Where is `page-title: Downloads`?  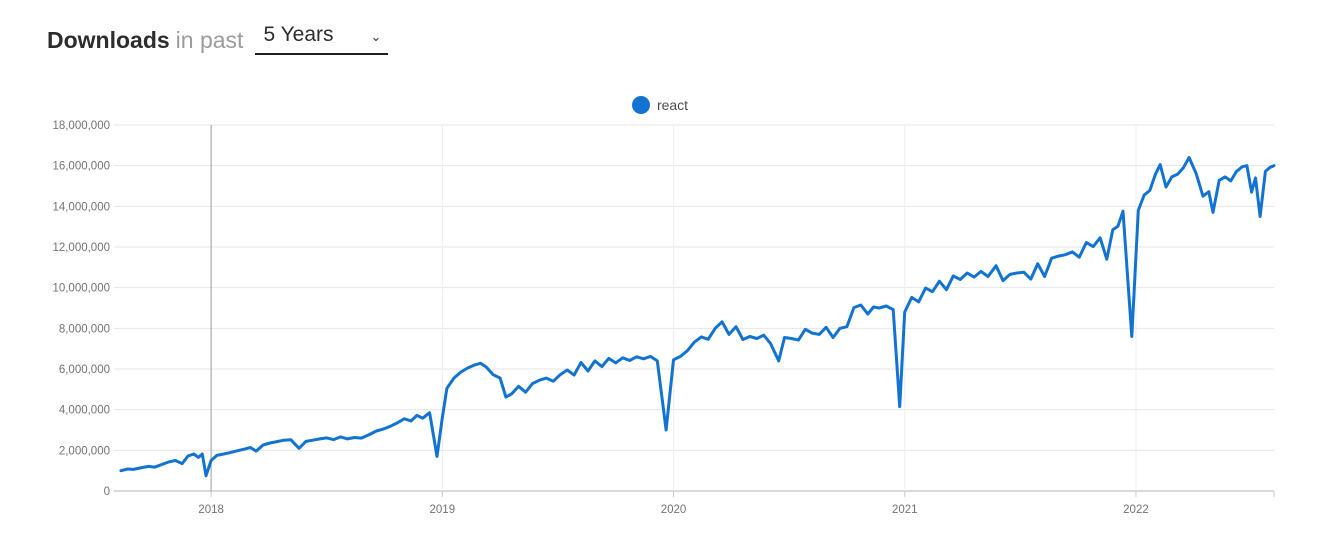
page-title: Downloads is located at coordinates (108, 40).